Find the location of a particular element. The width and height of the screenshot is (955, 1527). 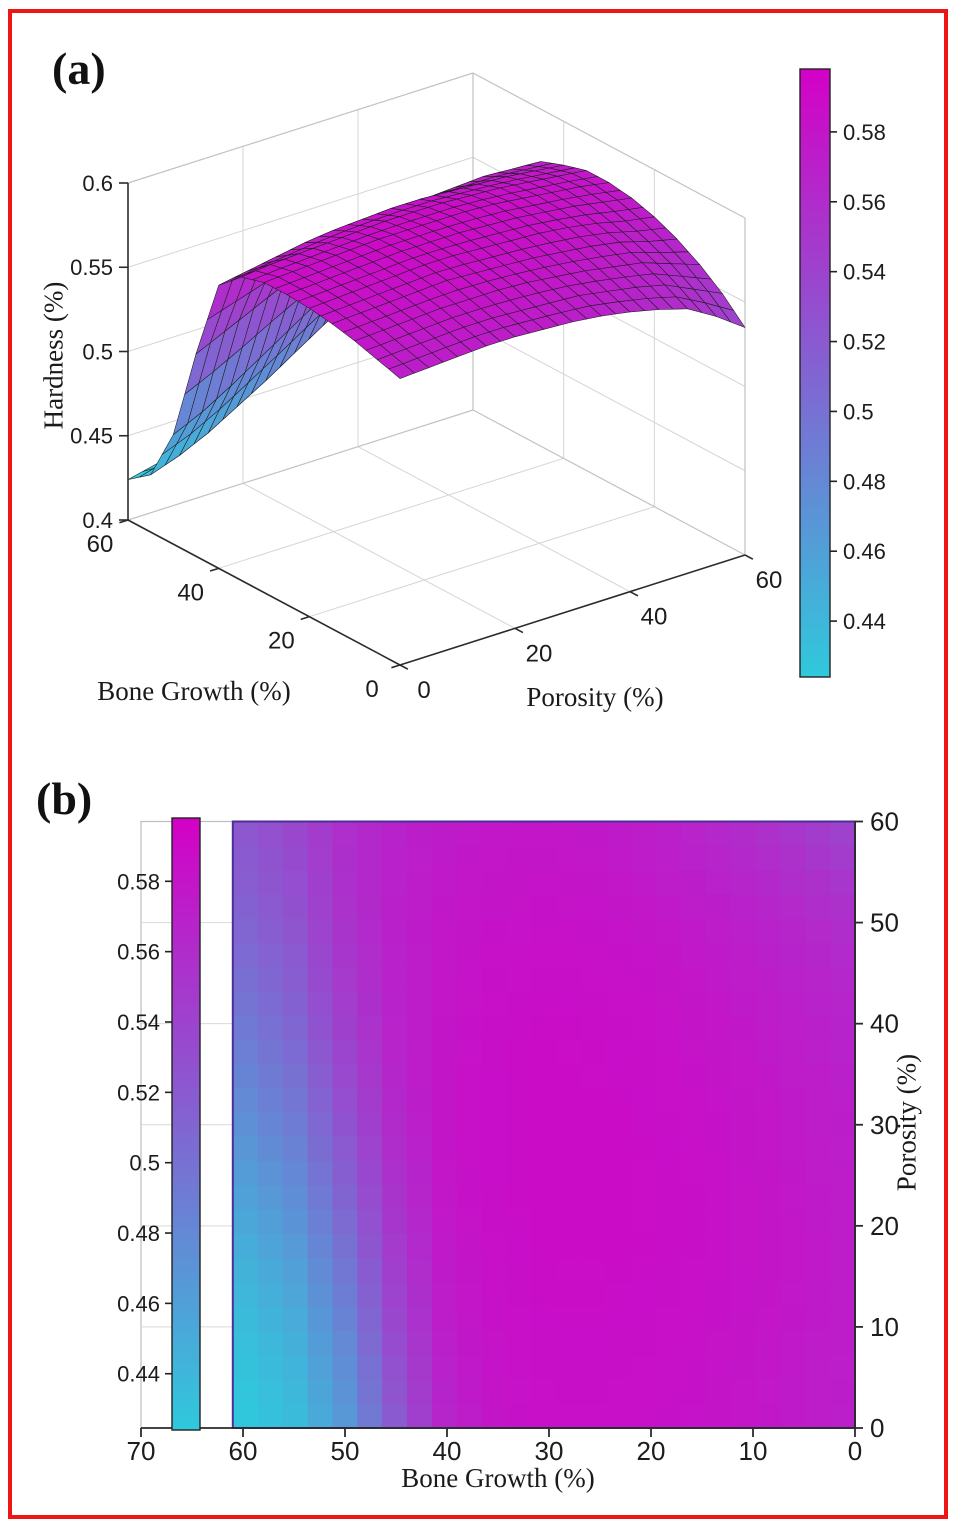

x-tick-label: 0 is located at coordinates (855, 1451).